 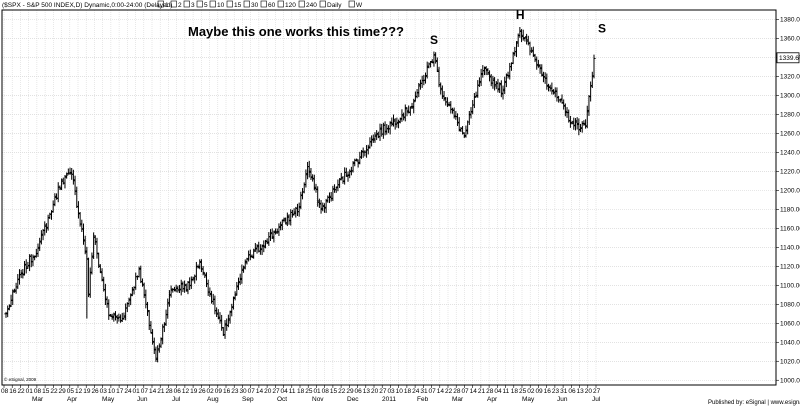 I want to click on x-tick-label: 07, so click(x=465, y=391).